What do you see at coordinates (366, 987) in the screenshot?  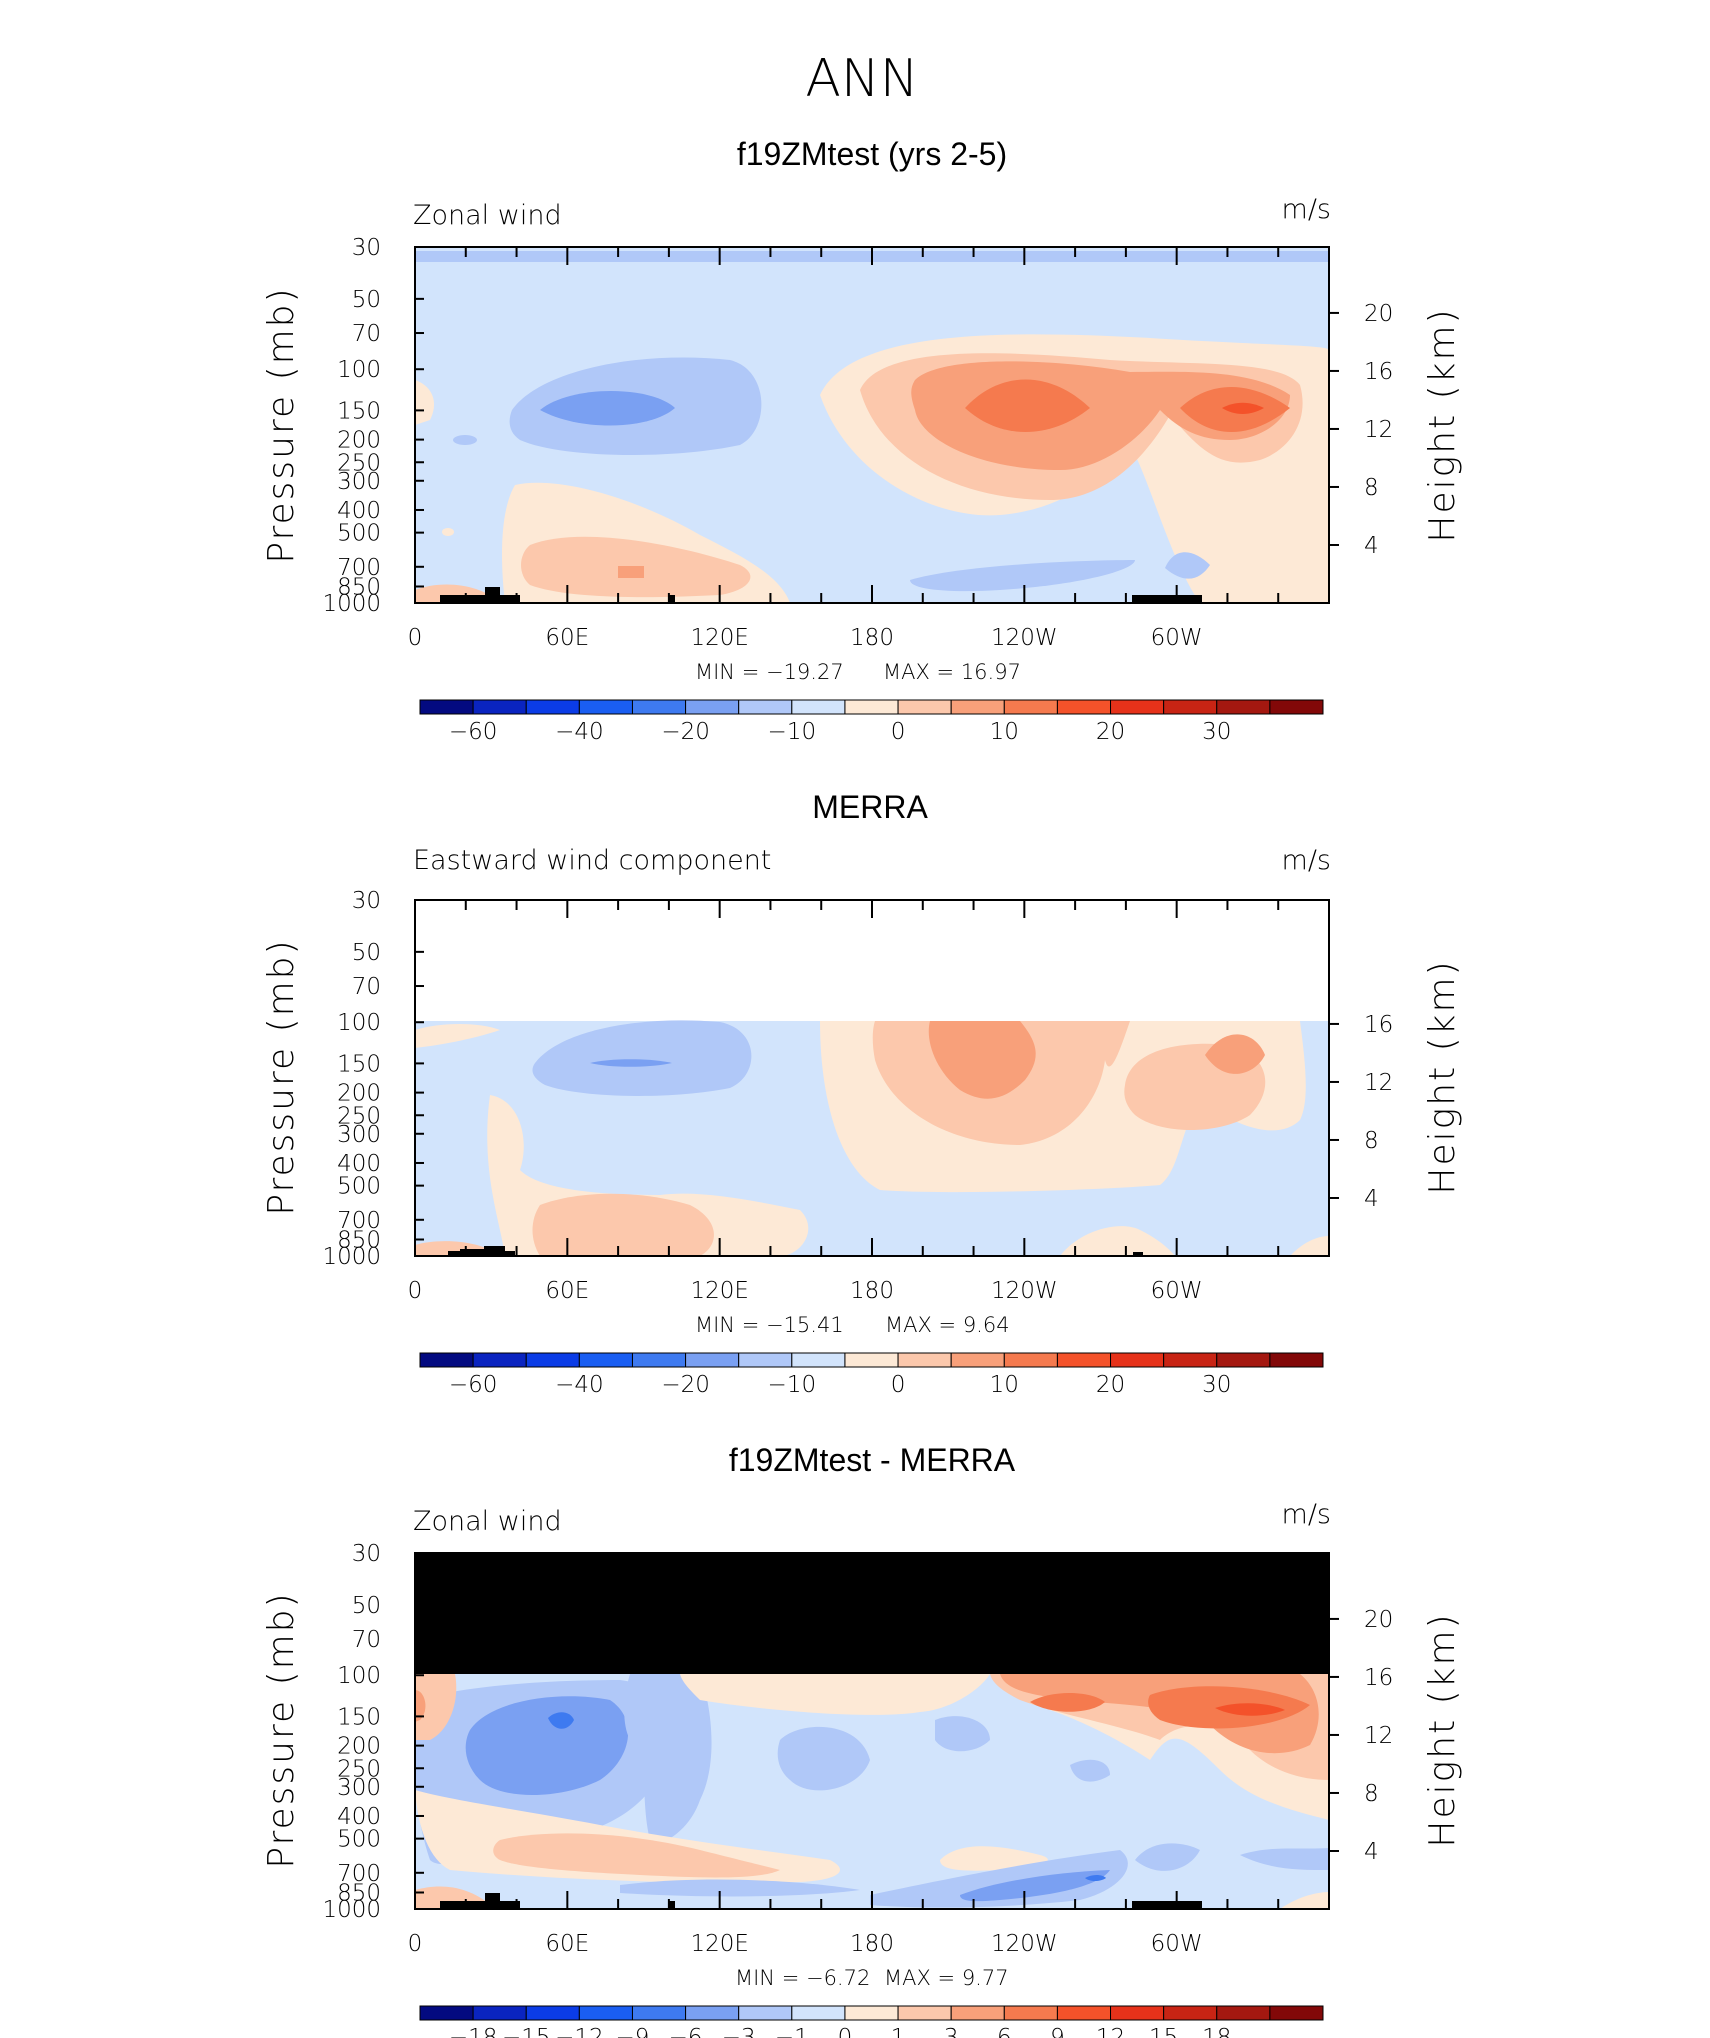 I see `panel-2-pressure-tick-label: 70` at bounding box center [366, 987].